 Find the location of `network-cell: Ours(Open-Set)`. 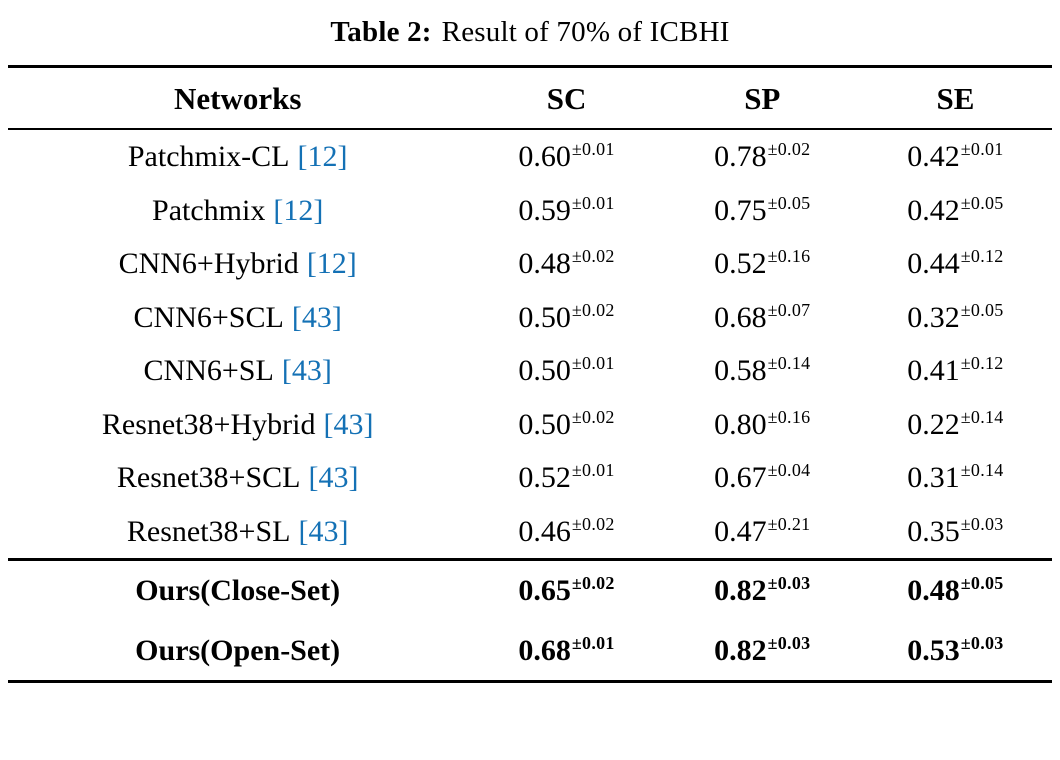

network-cell: Ours(Open-Set) is located at coordinates (237, 651).